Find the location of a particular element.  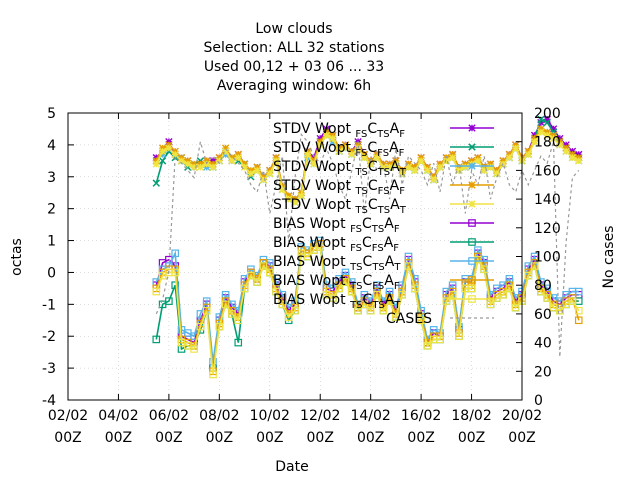

legend-entry: BIAS Wopt FSCFSAF is located at coordinates (383, 244).